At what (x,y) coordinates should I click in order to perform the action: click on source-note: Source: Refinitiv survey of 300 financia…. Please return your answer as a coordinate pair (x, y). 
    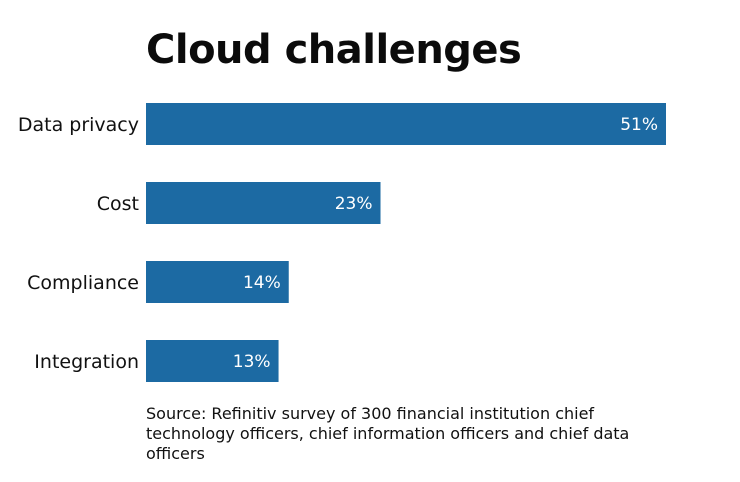
    Looking at the image, I should click on (388, 433).